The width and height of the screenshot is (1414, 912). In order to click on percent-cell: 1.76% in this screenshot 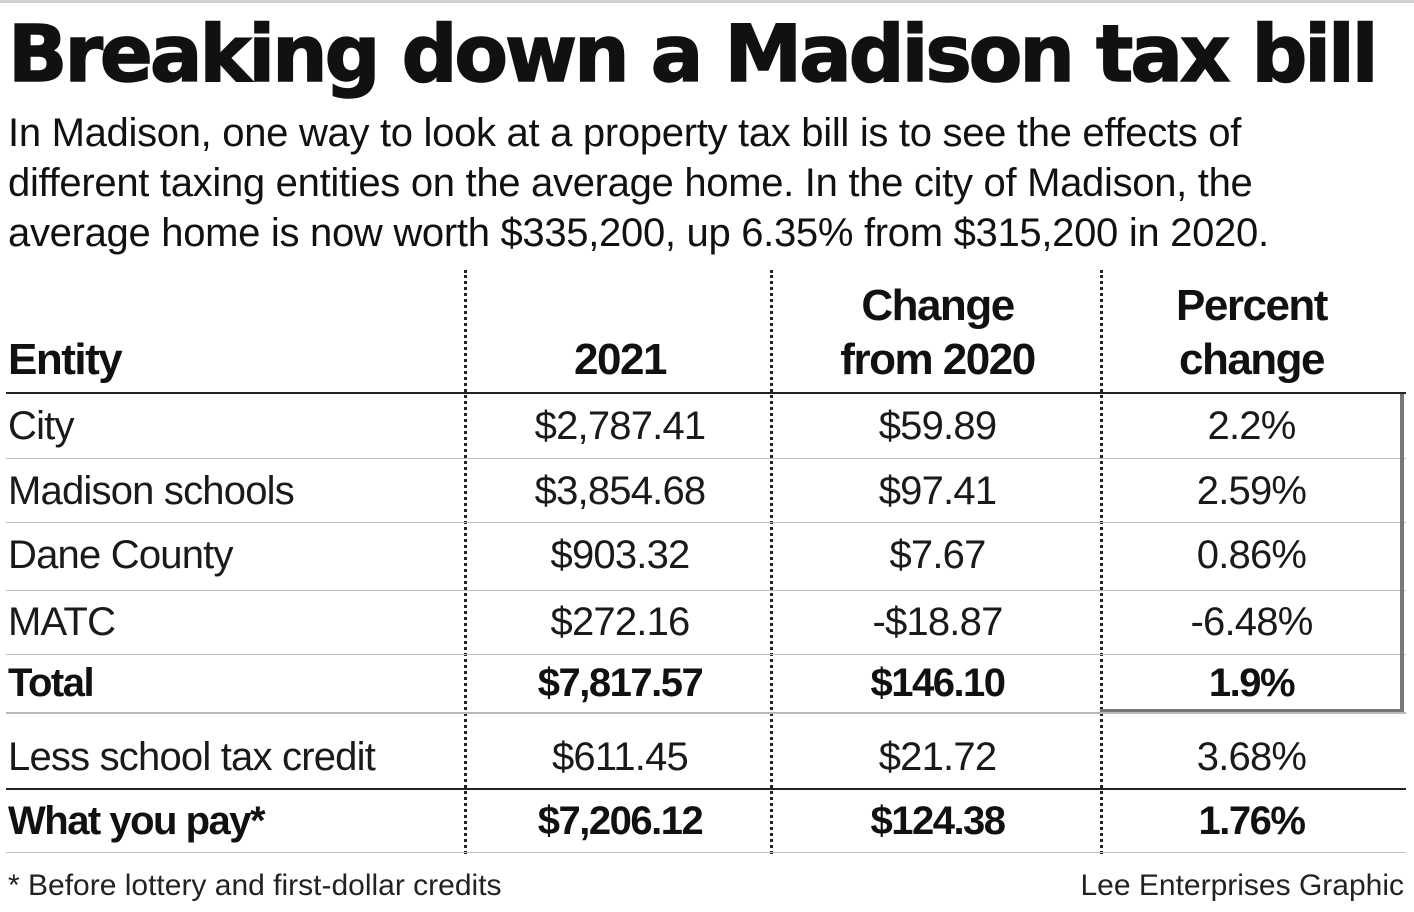, I will do `click(1252, 821)`.